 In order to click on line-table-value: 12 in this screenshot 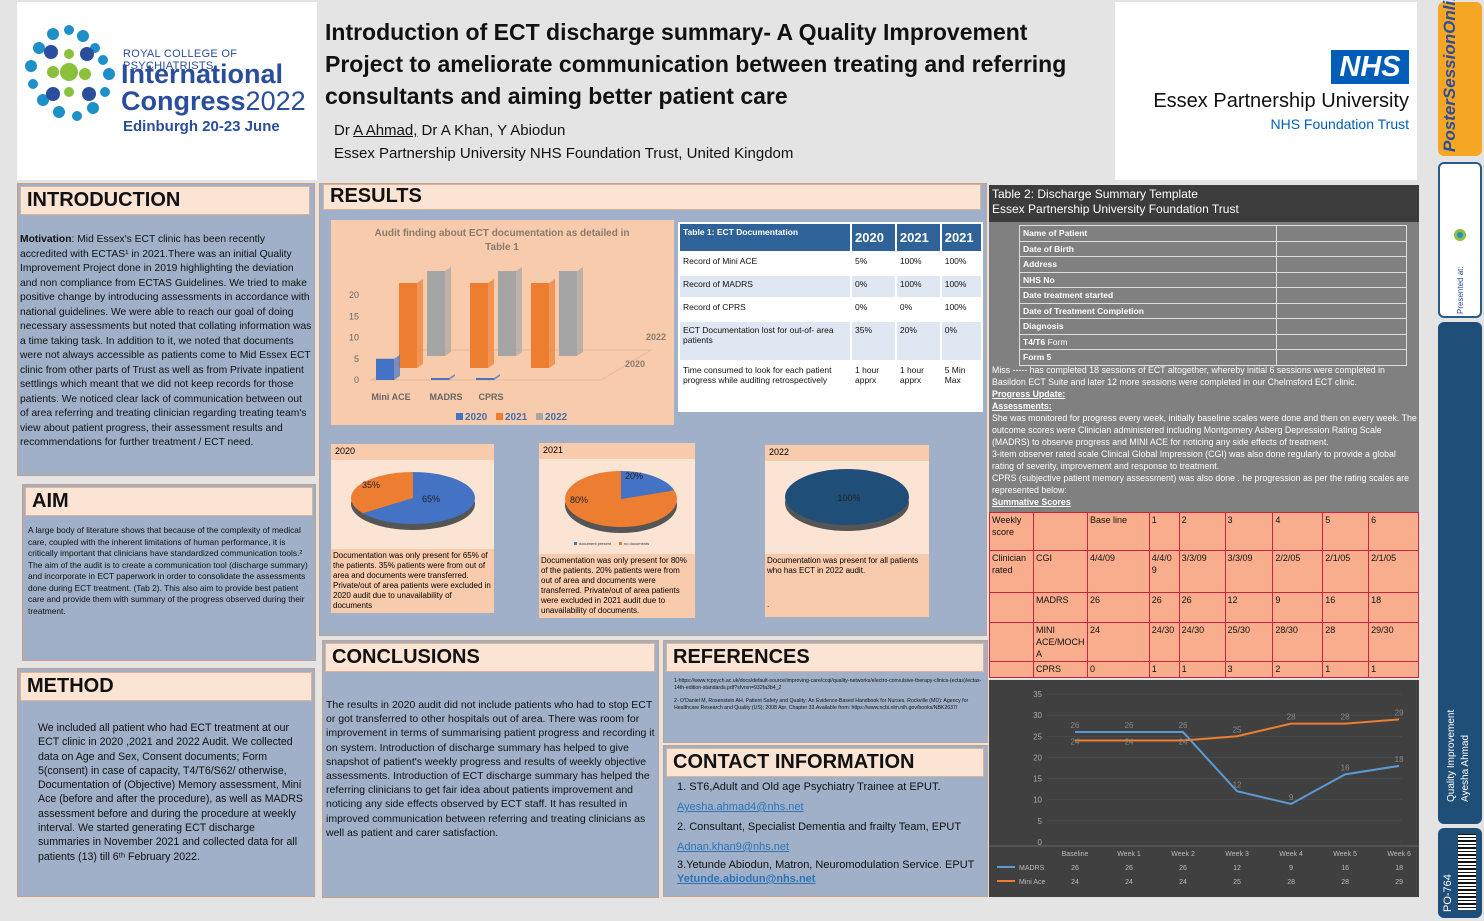, I will do `click(1237, 868)`.